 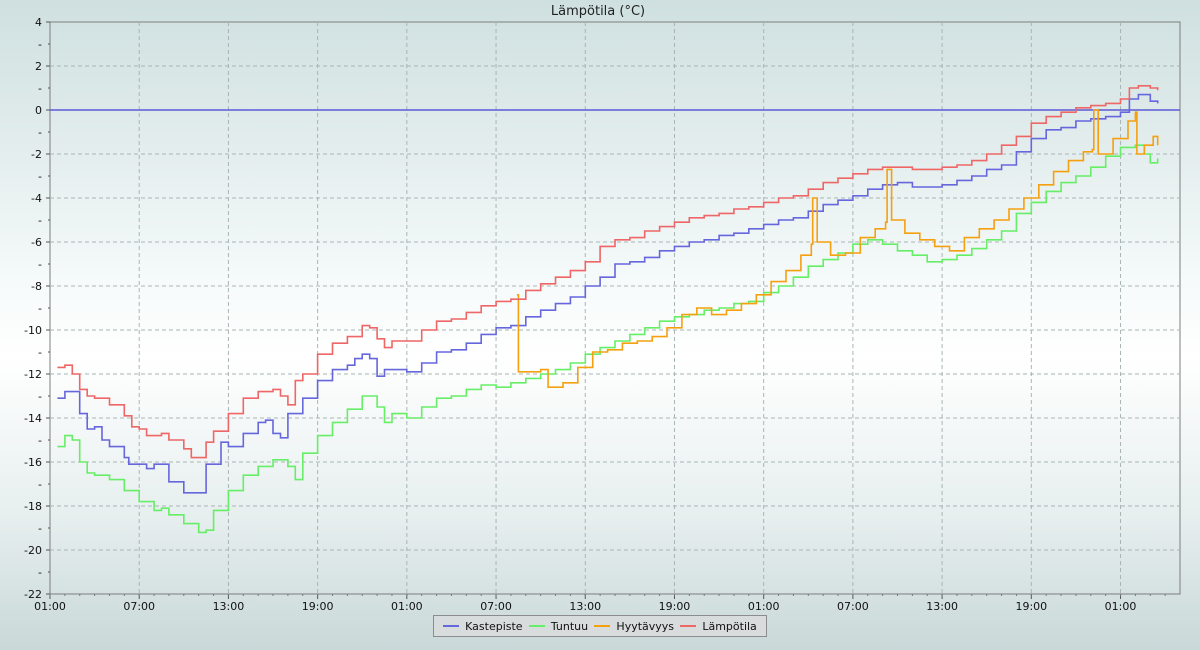 What do you see at coordinates (33, 374) in the screenshot?
I see `y-tick-label: -12` at bounding box center [33, 374].